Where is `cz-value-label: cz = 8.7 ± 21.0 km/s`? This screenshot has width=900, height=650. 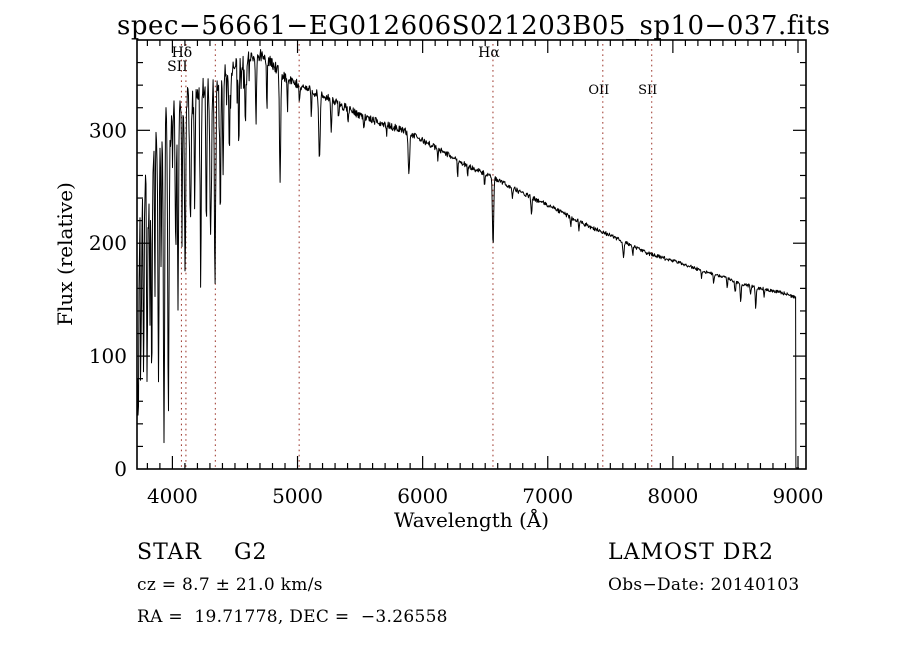
cz-value-label: cz = 8.7 ± 21.0 km/s is located at coordinates (230, 585).